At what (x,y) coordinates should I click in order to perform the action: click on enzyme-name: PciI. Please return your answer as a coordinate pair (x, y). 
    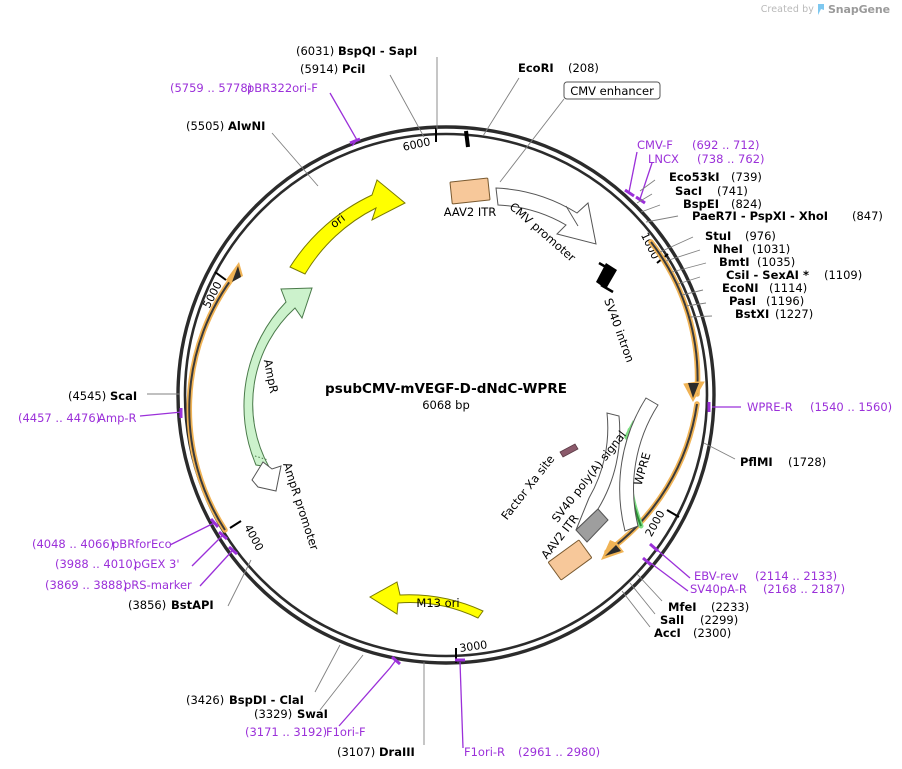
    Looking at the image, I should click on (353, 69).